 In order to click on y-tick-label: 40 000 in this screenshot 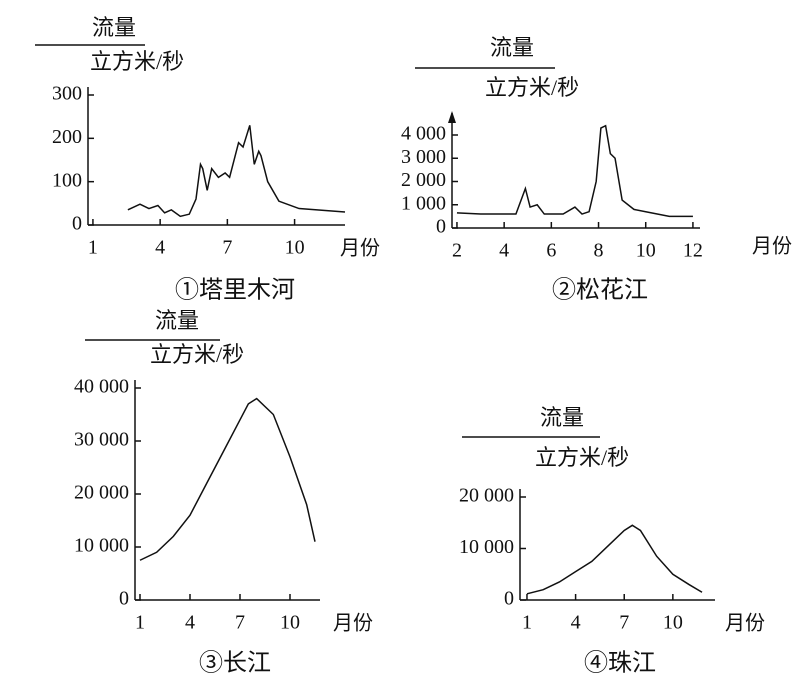, I will do `click(101, 387)`.